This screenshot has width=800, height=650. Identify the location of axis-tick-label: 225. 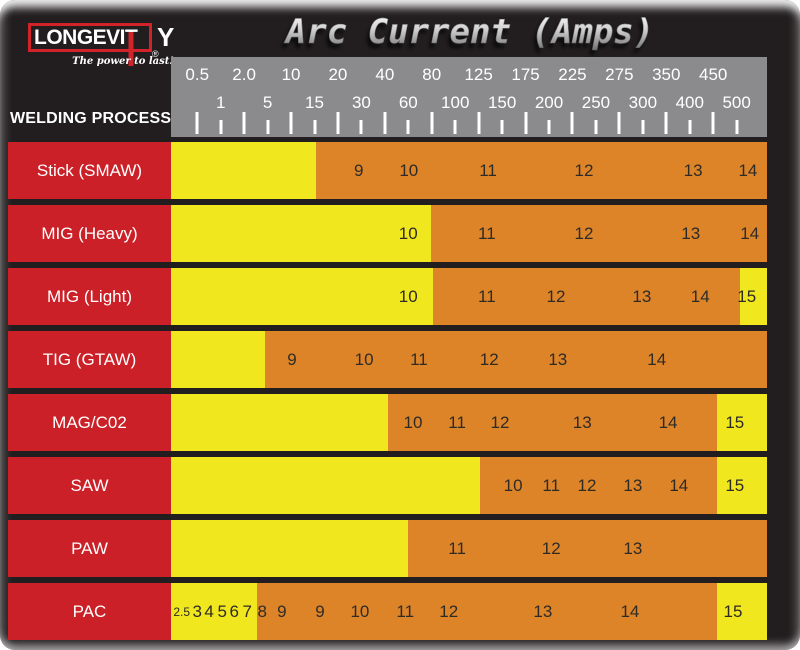
(572, 74).